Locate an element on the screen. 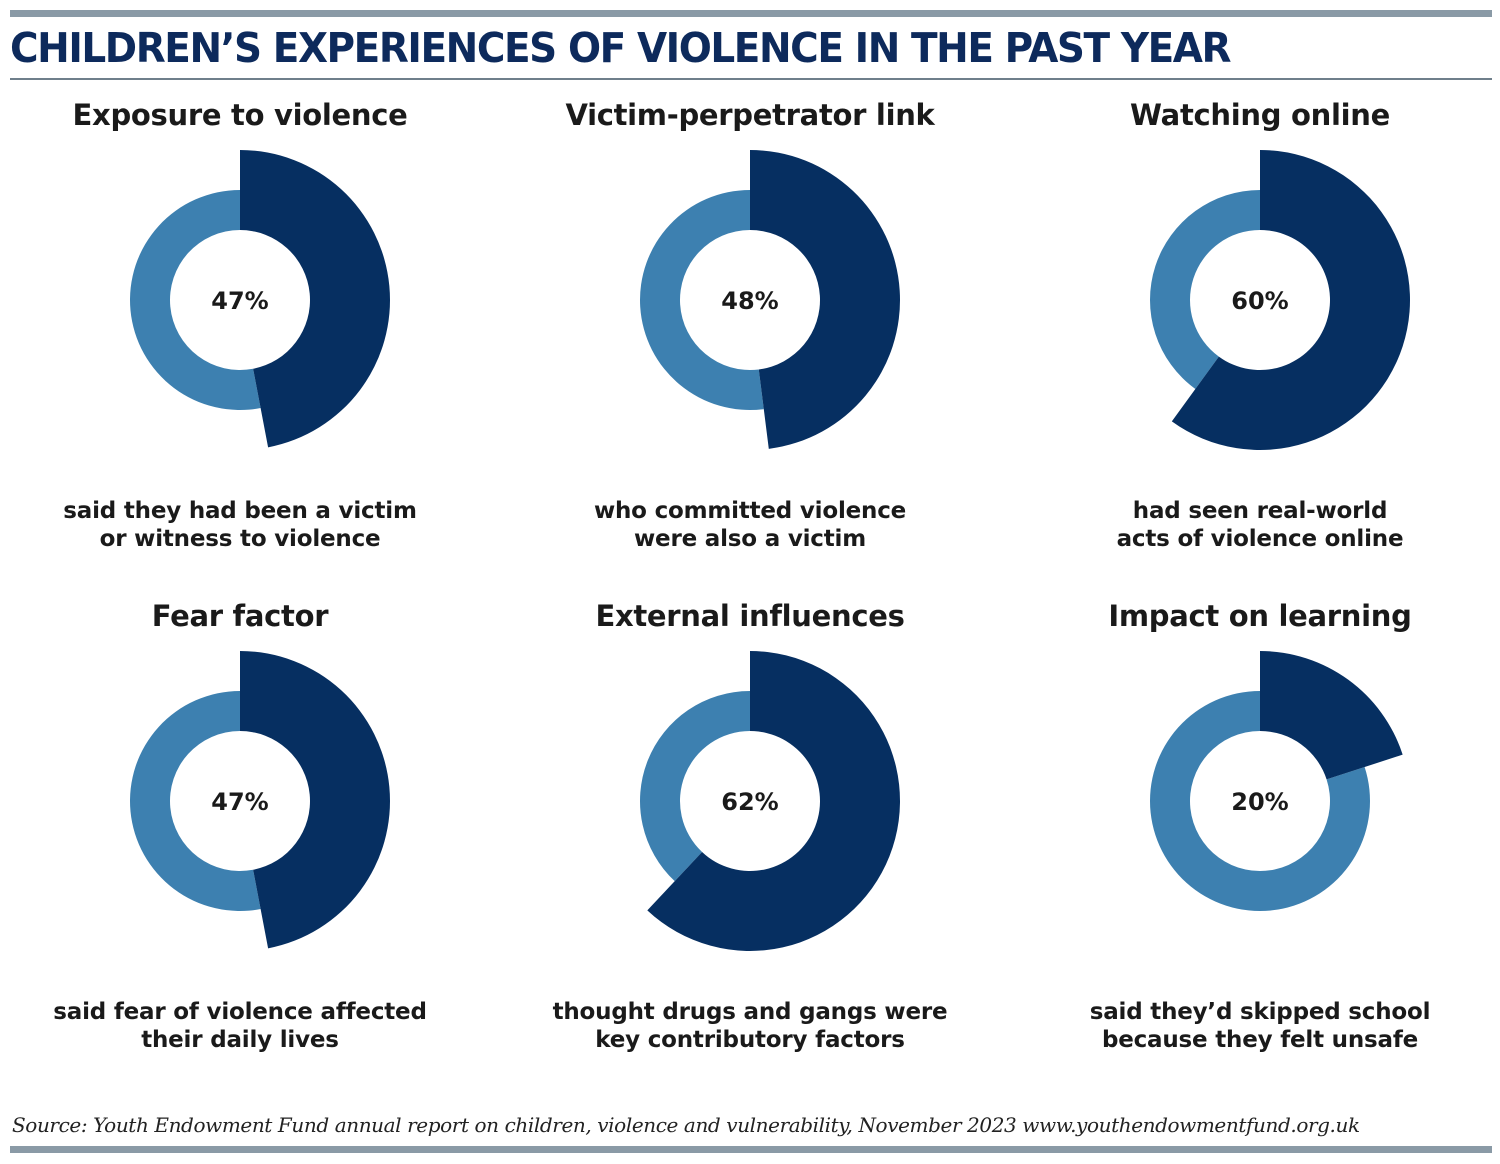 This screenshot has height=1164, width=1500. donut-value-label: 20% is located at coordinates (1259, 802).